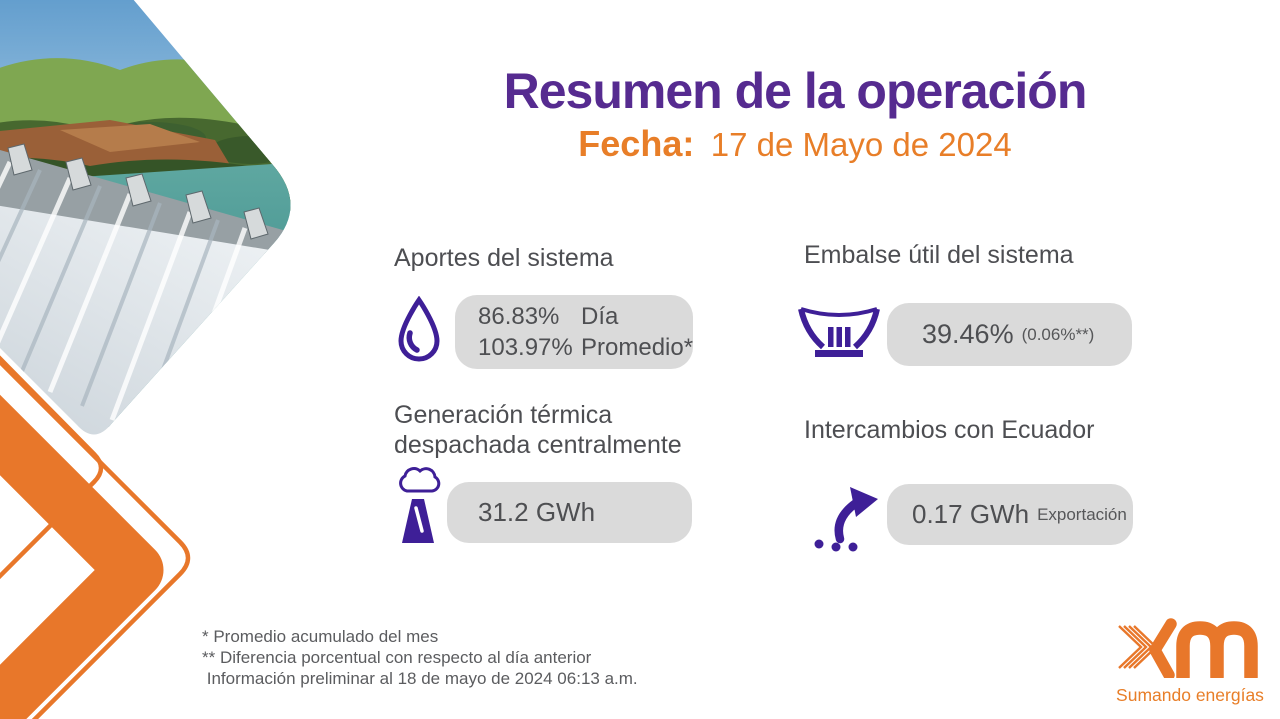 Image resolution: width=1280 pixels, height=719 pixels. I want to click on orange-chevrons, so click(95, 537).